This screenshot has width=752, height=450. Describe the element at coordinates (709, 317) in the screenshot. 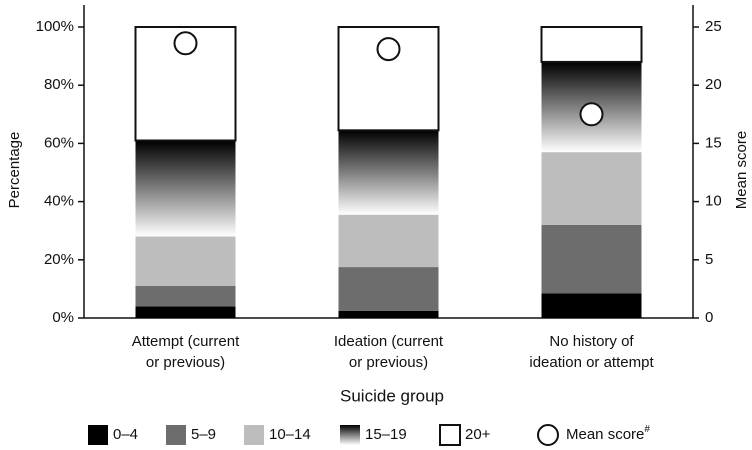

I see `y2-tick-label: 0` at that location.